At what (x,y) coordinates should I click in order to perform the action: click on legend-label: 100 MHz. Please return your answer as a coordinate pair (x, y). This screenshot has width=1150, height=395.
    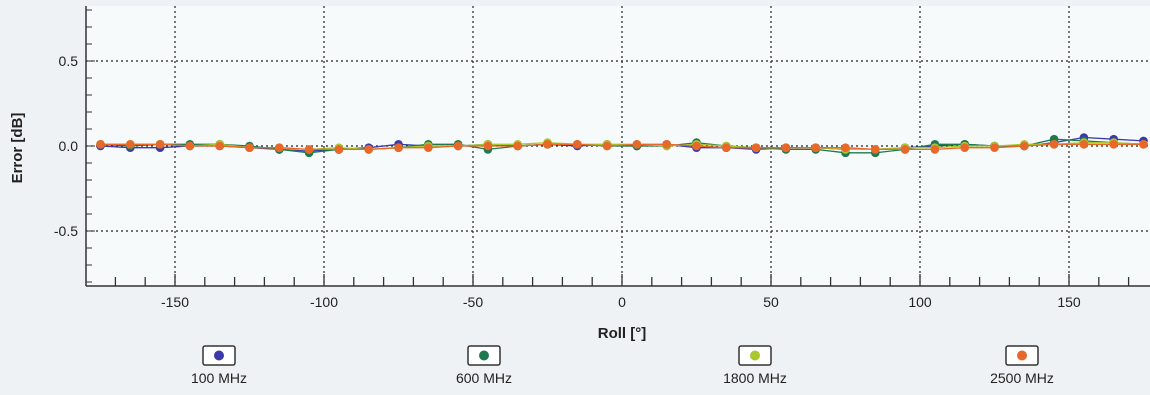
    Looking at the image, I should click on (219, 378).